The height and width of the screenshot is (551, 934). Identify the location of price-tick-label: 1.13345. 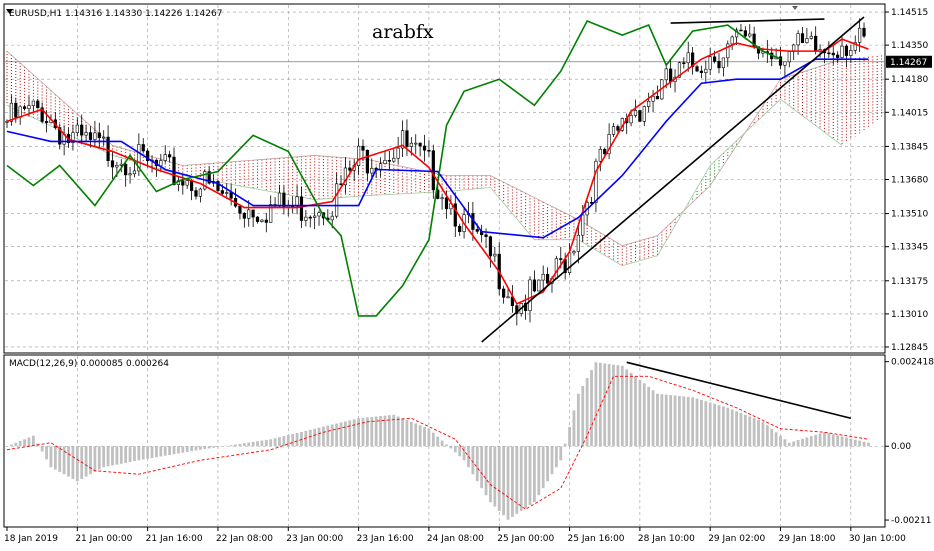
(909, 248).